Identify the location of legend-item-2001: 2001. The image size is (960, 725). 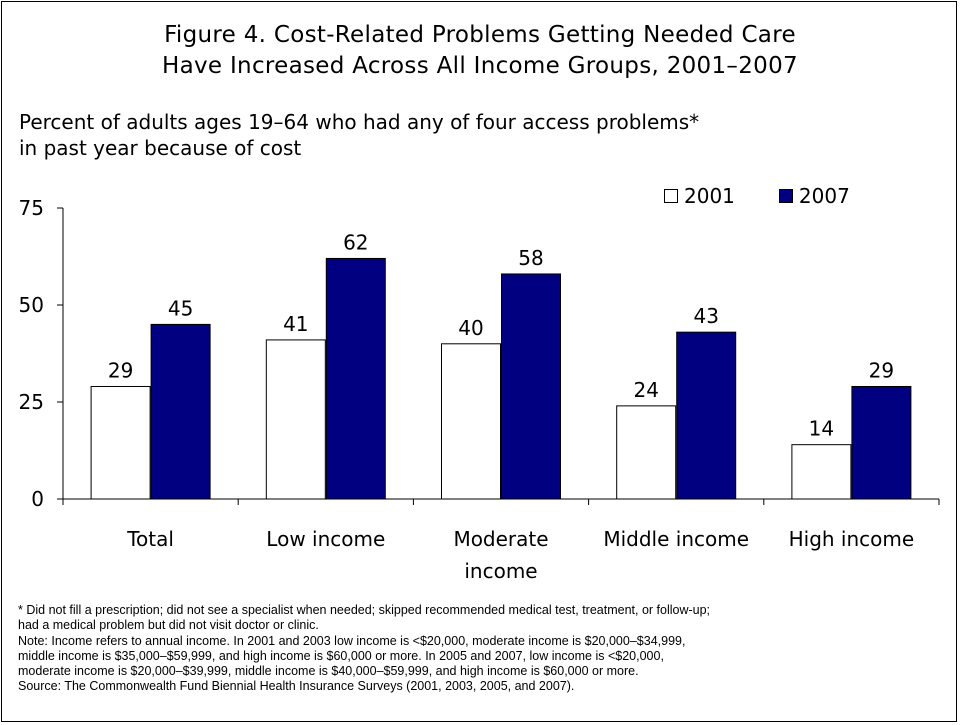
(699, 196).